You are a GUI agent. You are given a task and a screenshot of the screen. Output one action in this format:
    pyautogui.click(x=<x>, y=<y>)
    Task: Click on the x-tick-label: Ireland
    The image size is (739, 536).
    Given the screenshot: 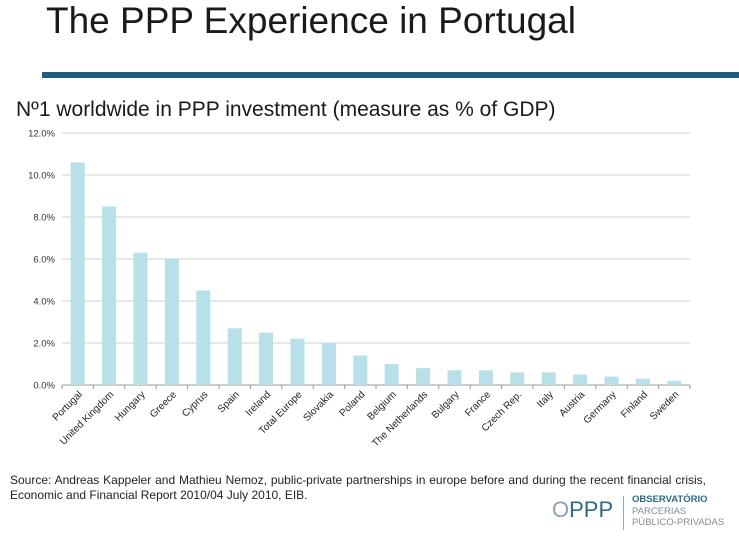 What is the action you would take?
    pyautogui.click(x=258, y=403)
    